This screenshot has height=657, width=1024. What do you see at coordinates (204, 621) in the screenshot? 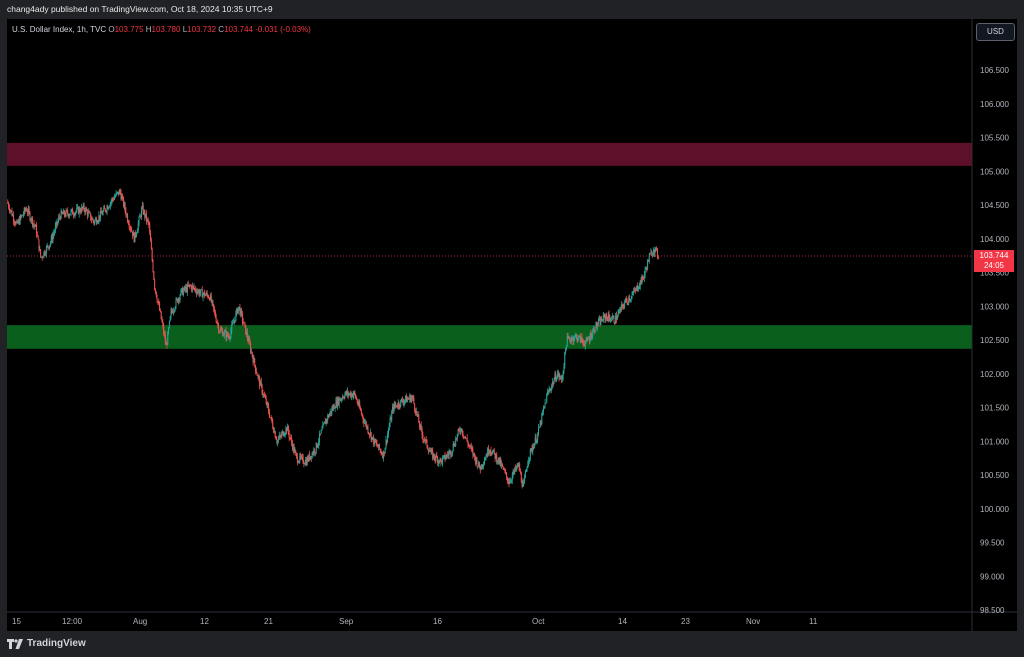
I see `x-tick-label: 12` at bounding box center [204, 621].